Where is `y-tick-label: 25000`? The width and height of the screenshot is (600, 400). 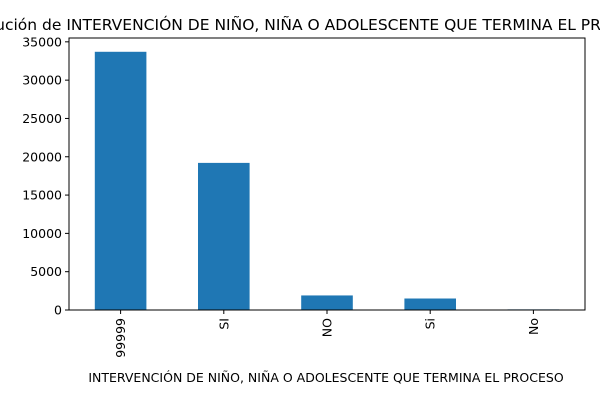
y-tick-label: 25000 is located at coordinates (42, 118).